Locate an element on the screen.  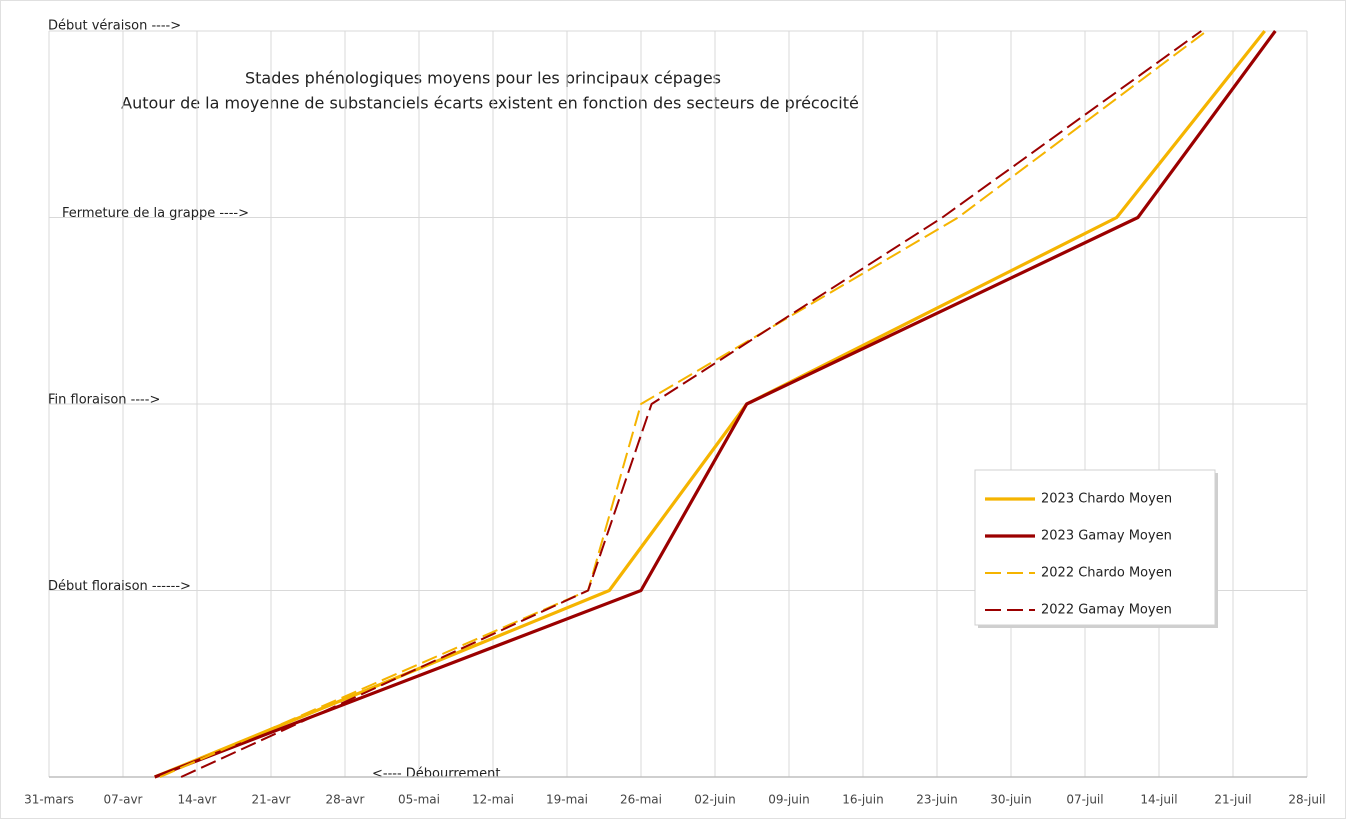
x-tick-label: 23-juin is located at coordinates (936, 800).